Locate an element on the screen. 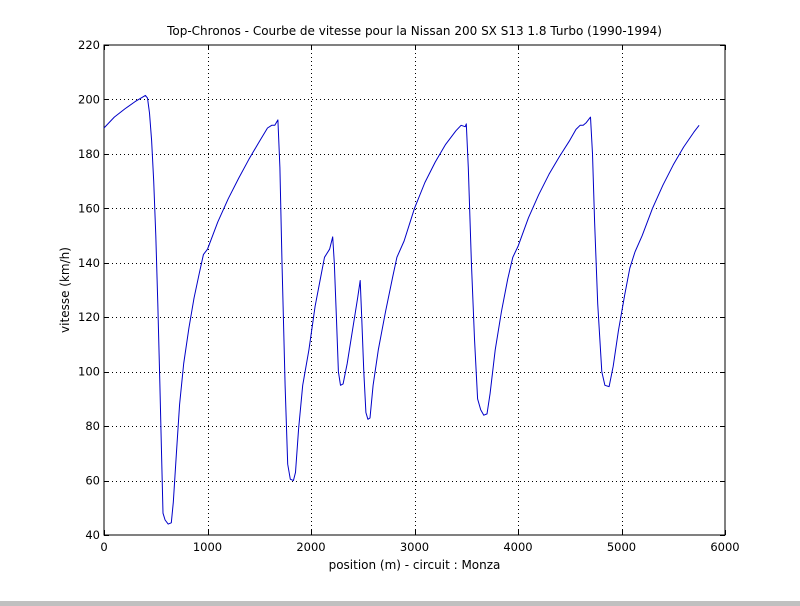  y-tick-label: 160 is located at coordinates (89, 208).